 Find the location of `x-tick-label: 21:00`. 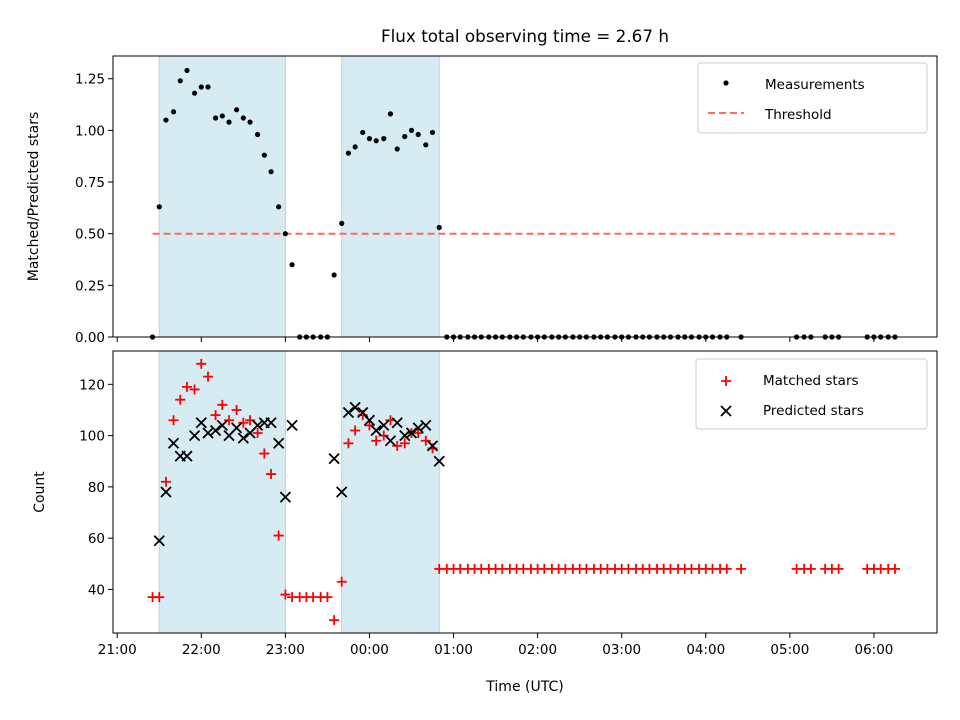

x-tick-label: 21:00 is located at coordinates (117, 650).